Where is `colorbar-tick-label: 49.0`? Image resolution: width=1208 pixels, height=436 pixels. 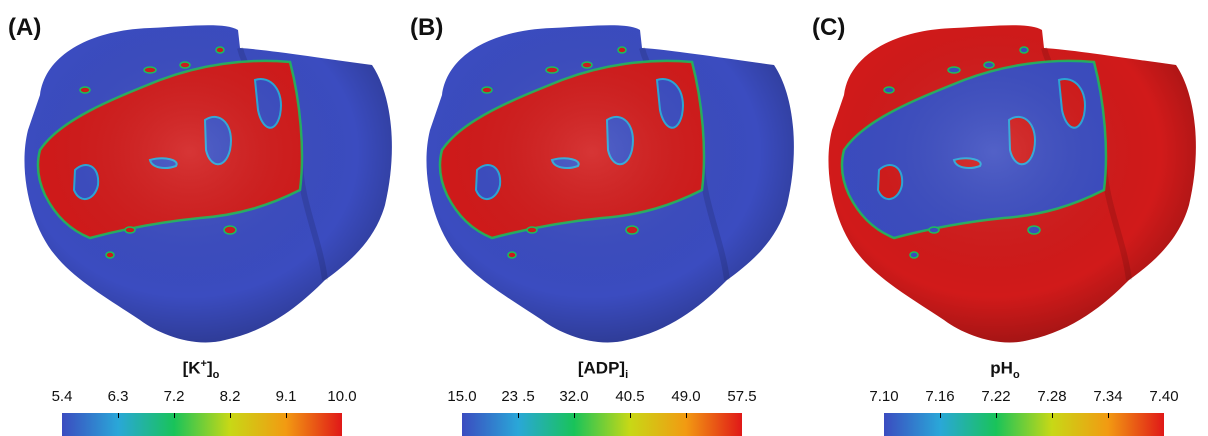 colorbar-tick-label: 49.0 is located at coordinates (686, 396).